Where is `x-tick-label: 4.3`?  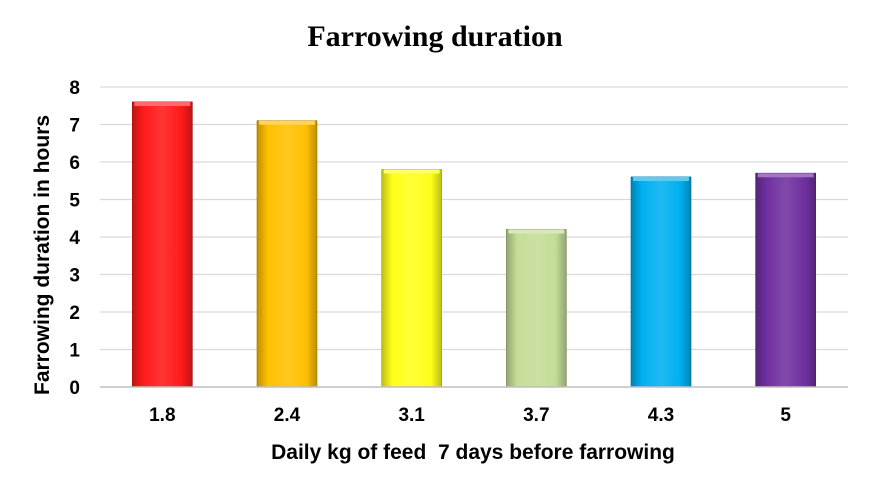 x-tick-label: 4.3 is located at coordinates (661, 415).